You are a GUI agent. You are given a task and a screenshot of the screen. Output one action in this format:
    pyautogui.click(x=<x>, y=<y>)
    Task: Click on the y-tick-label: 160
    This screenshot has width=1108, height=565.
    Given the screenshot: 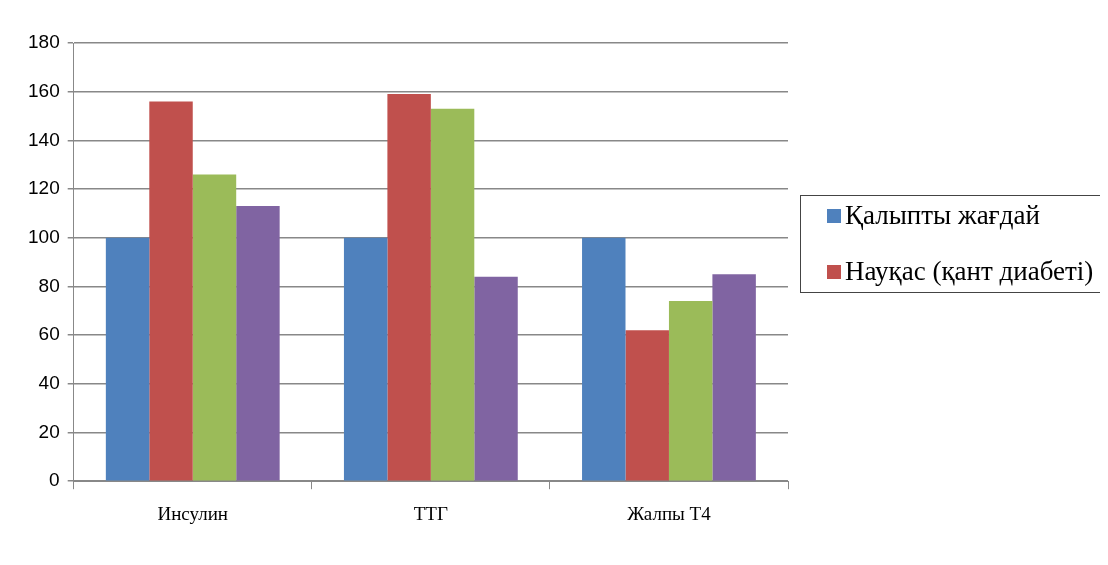 What is the action you would take?
    pyautogui.click(x=44, y=90)
    